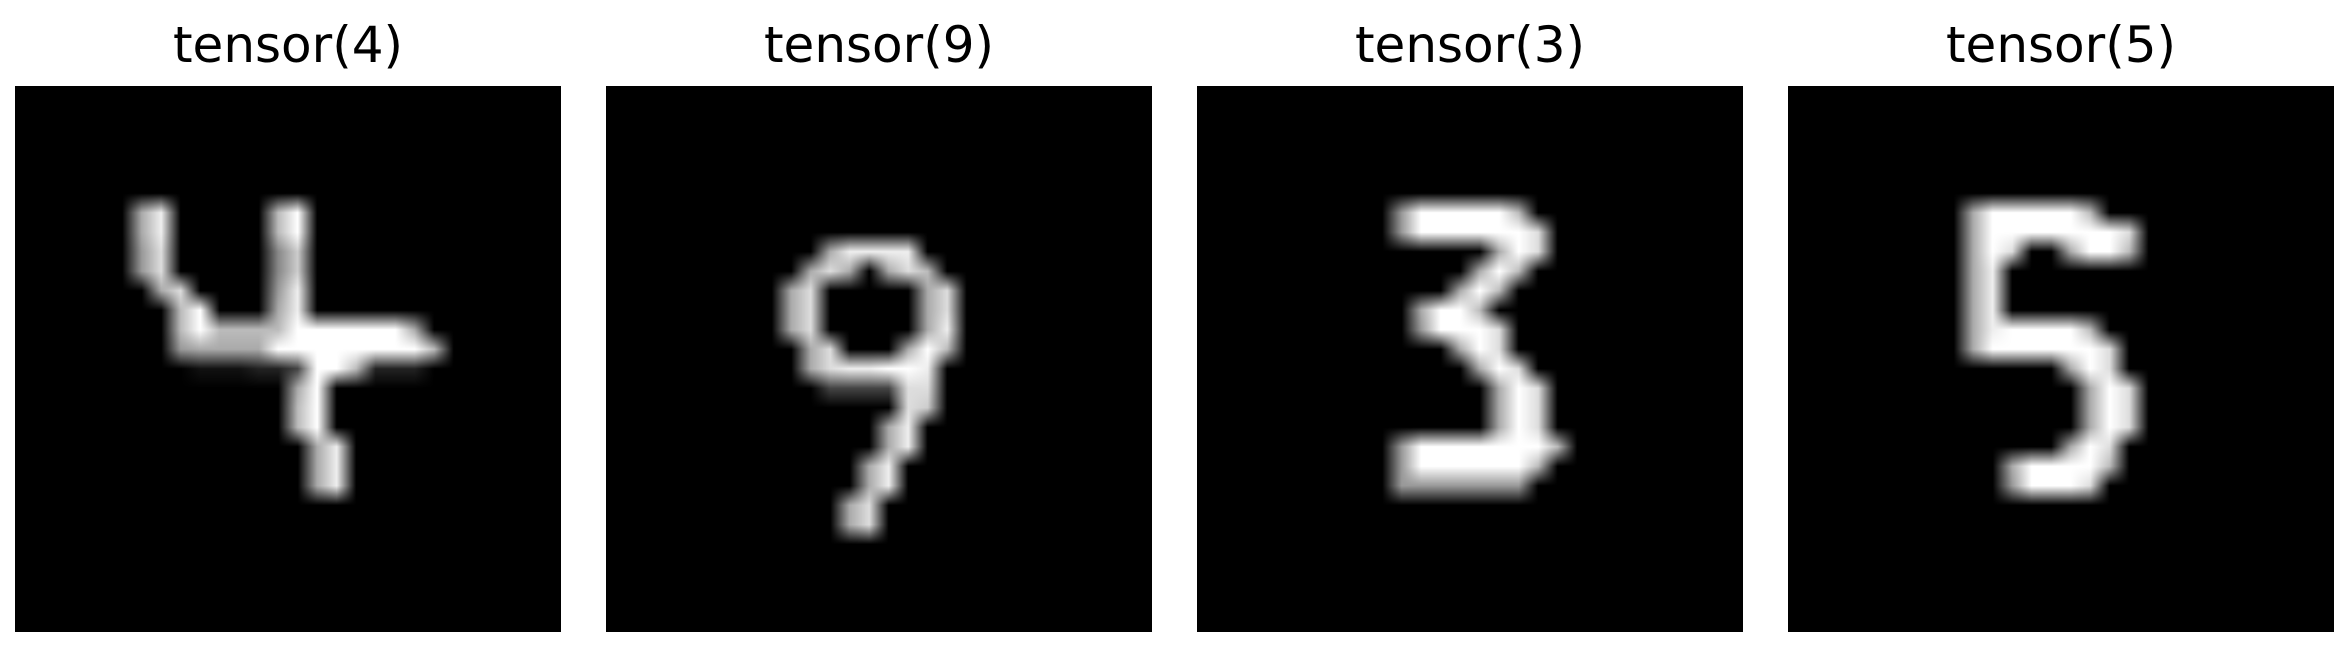 The width and height of the screenshot is (2340, 652). What do you see at coordinates (288, 45) in the screenshot?
I see `panel-title: tensor(4)` at bounding box center [288, 45].